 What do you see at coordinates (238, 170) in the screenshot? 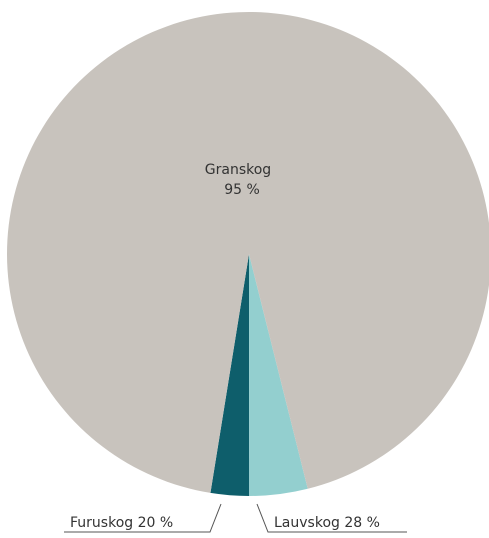
I see `label-granskog-name: Granskog` at bounding box center [238, 170].